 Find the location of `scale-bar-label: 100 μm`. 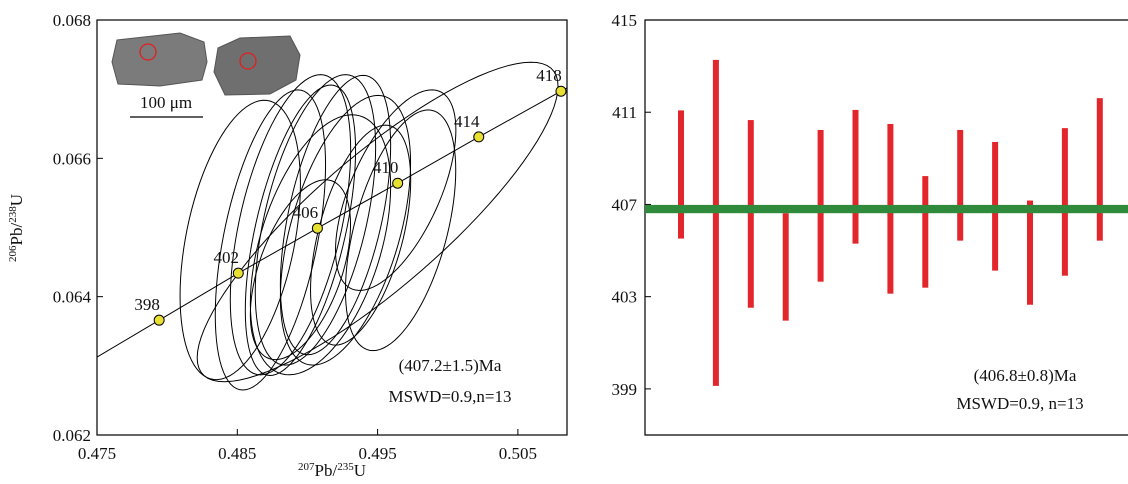

scale-bar-label: 100 μm is located at coordinates (166, 102).